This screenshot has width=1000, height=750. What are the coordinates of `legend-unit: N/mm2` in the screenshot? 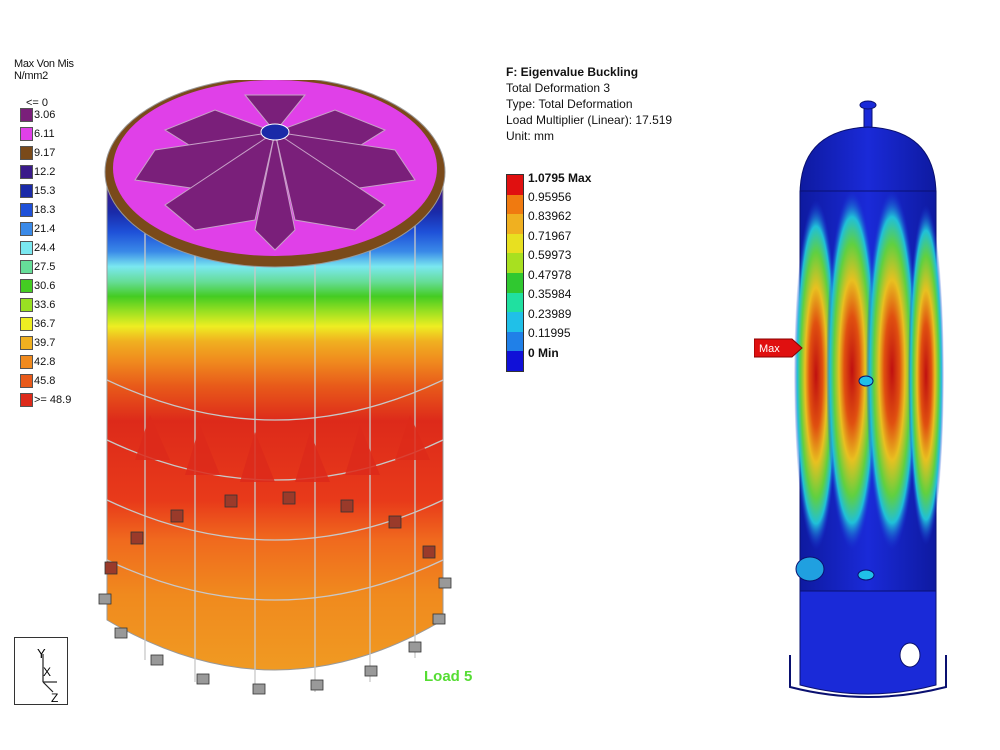 It's located at (31, 76).